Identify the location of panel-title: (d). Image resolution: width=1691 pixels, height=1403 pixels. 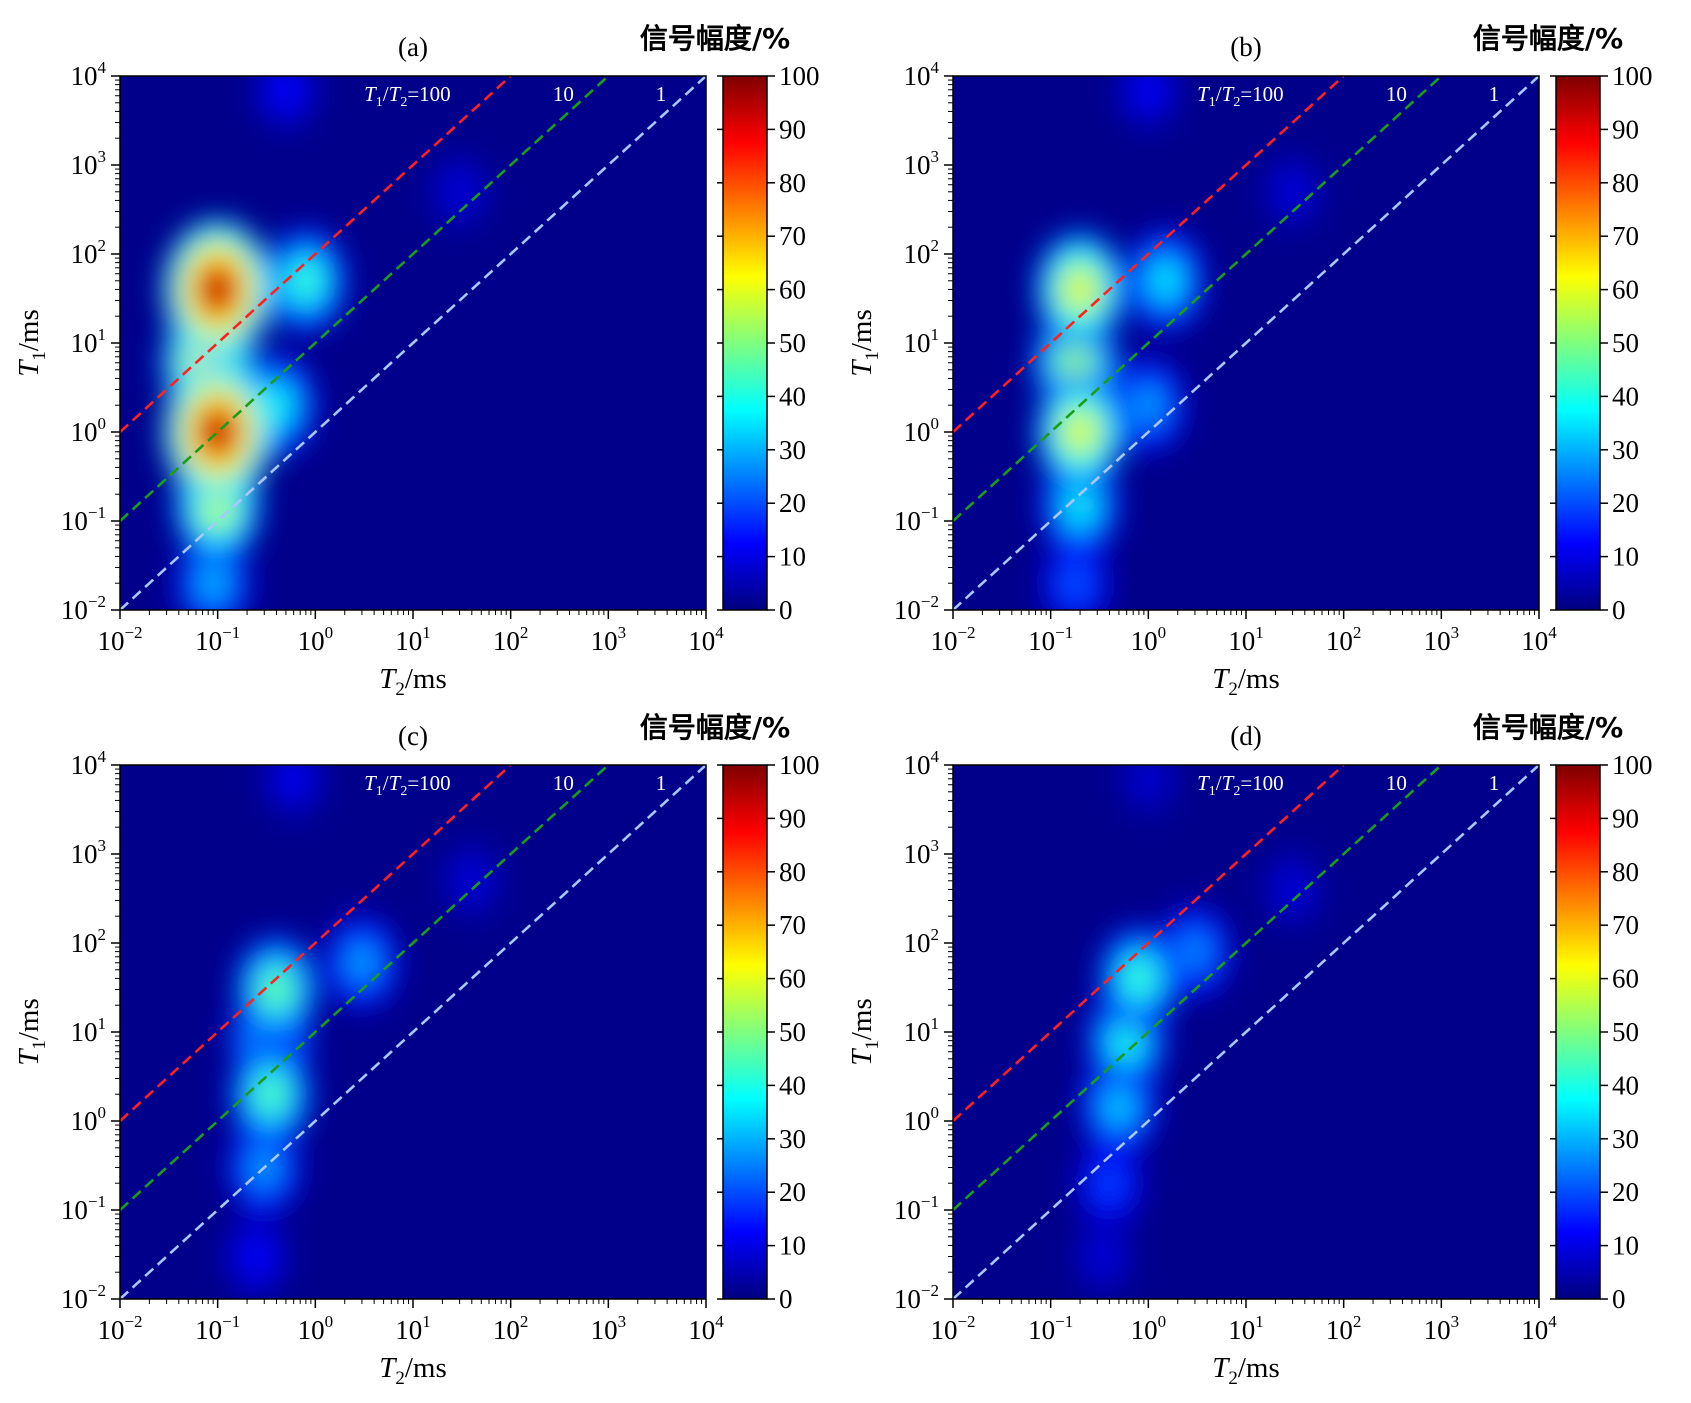
(1245, 736).